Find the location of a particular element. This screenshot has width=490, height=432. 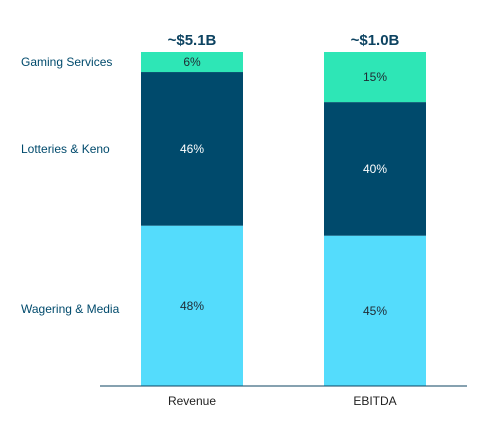

bar-segment-revenue-lotteries-keno is located at coordinates (192, 149).